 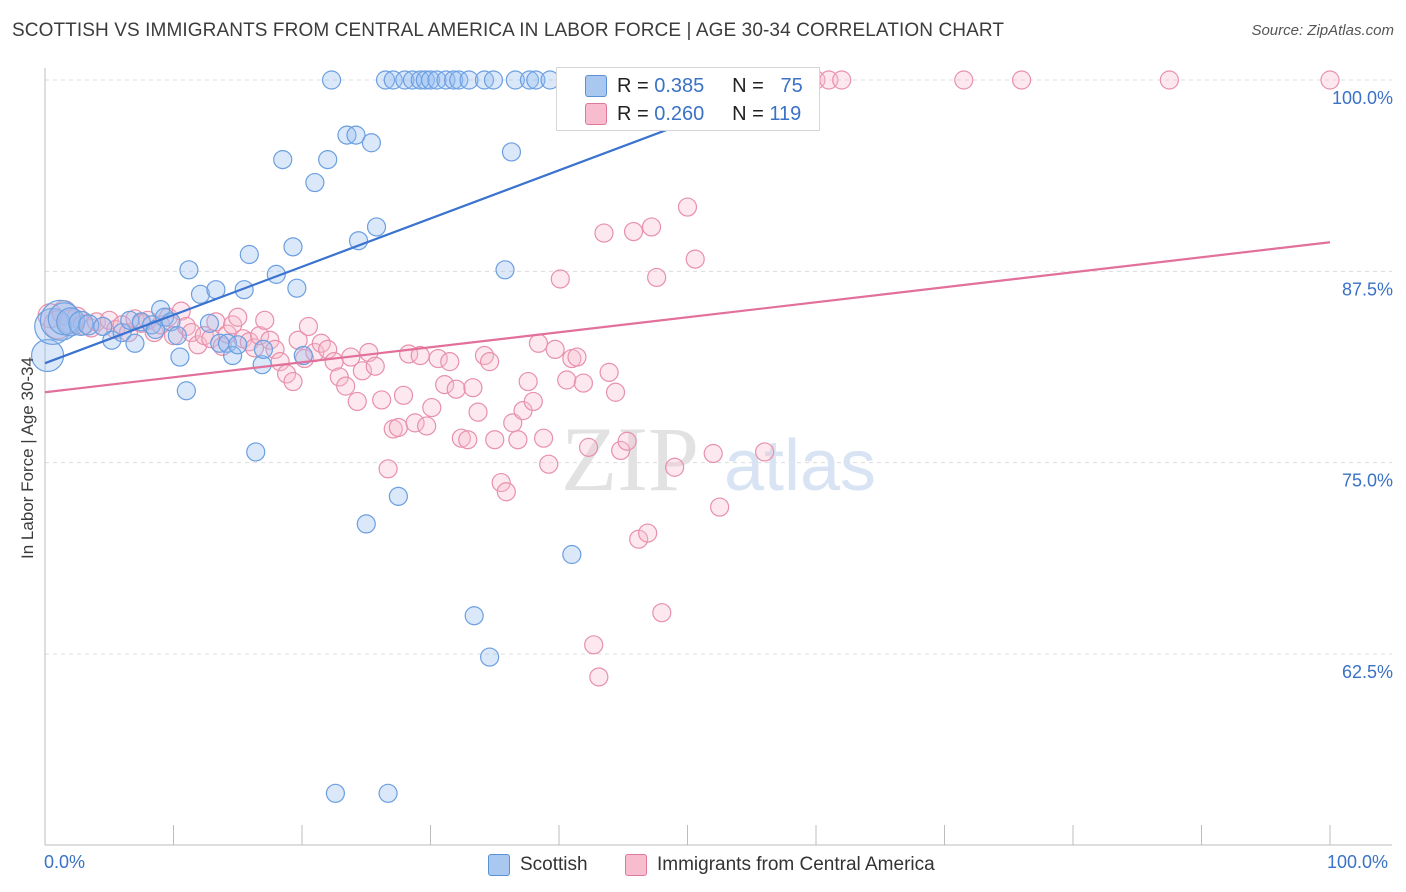 What do you see at coordinates (1367, 481) in the screenshot?
I see `y-tick-label: 75.0%` at bounding box center [1367, 481].